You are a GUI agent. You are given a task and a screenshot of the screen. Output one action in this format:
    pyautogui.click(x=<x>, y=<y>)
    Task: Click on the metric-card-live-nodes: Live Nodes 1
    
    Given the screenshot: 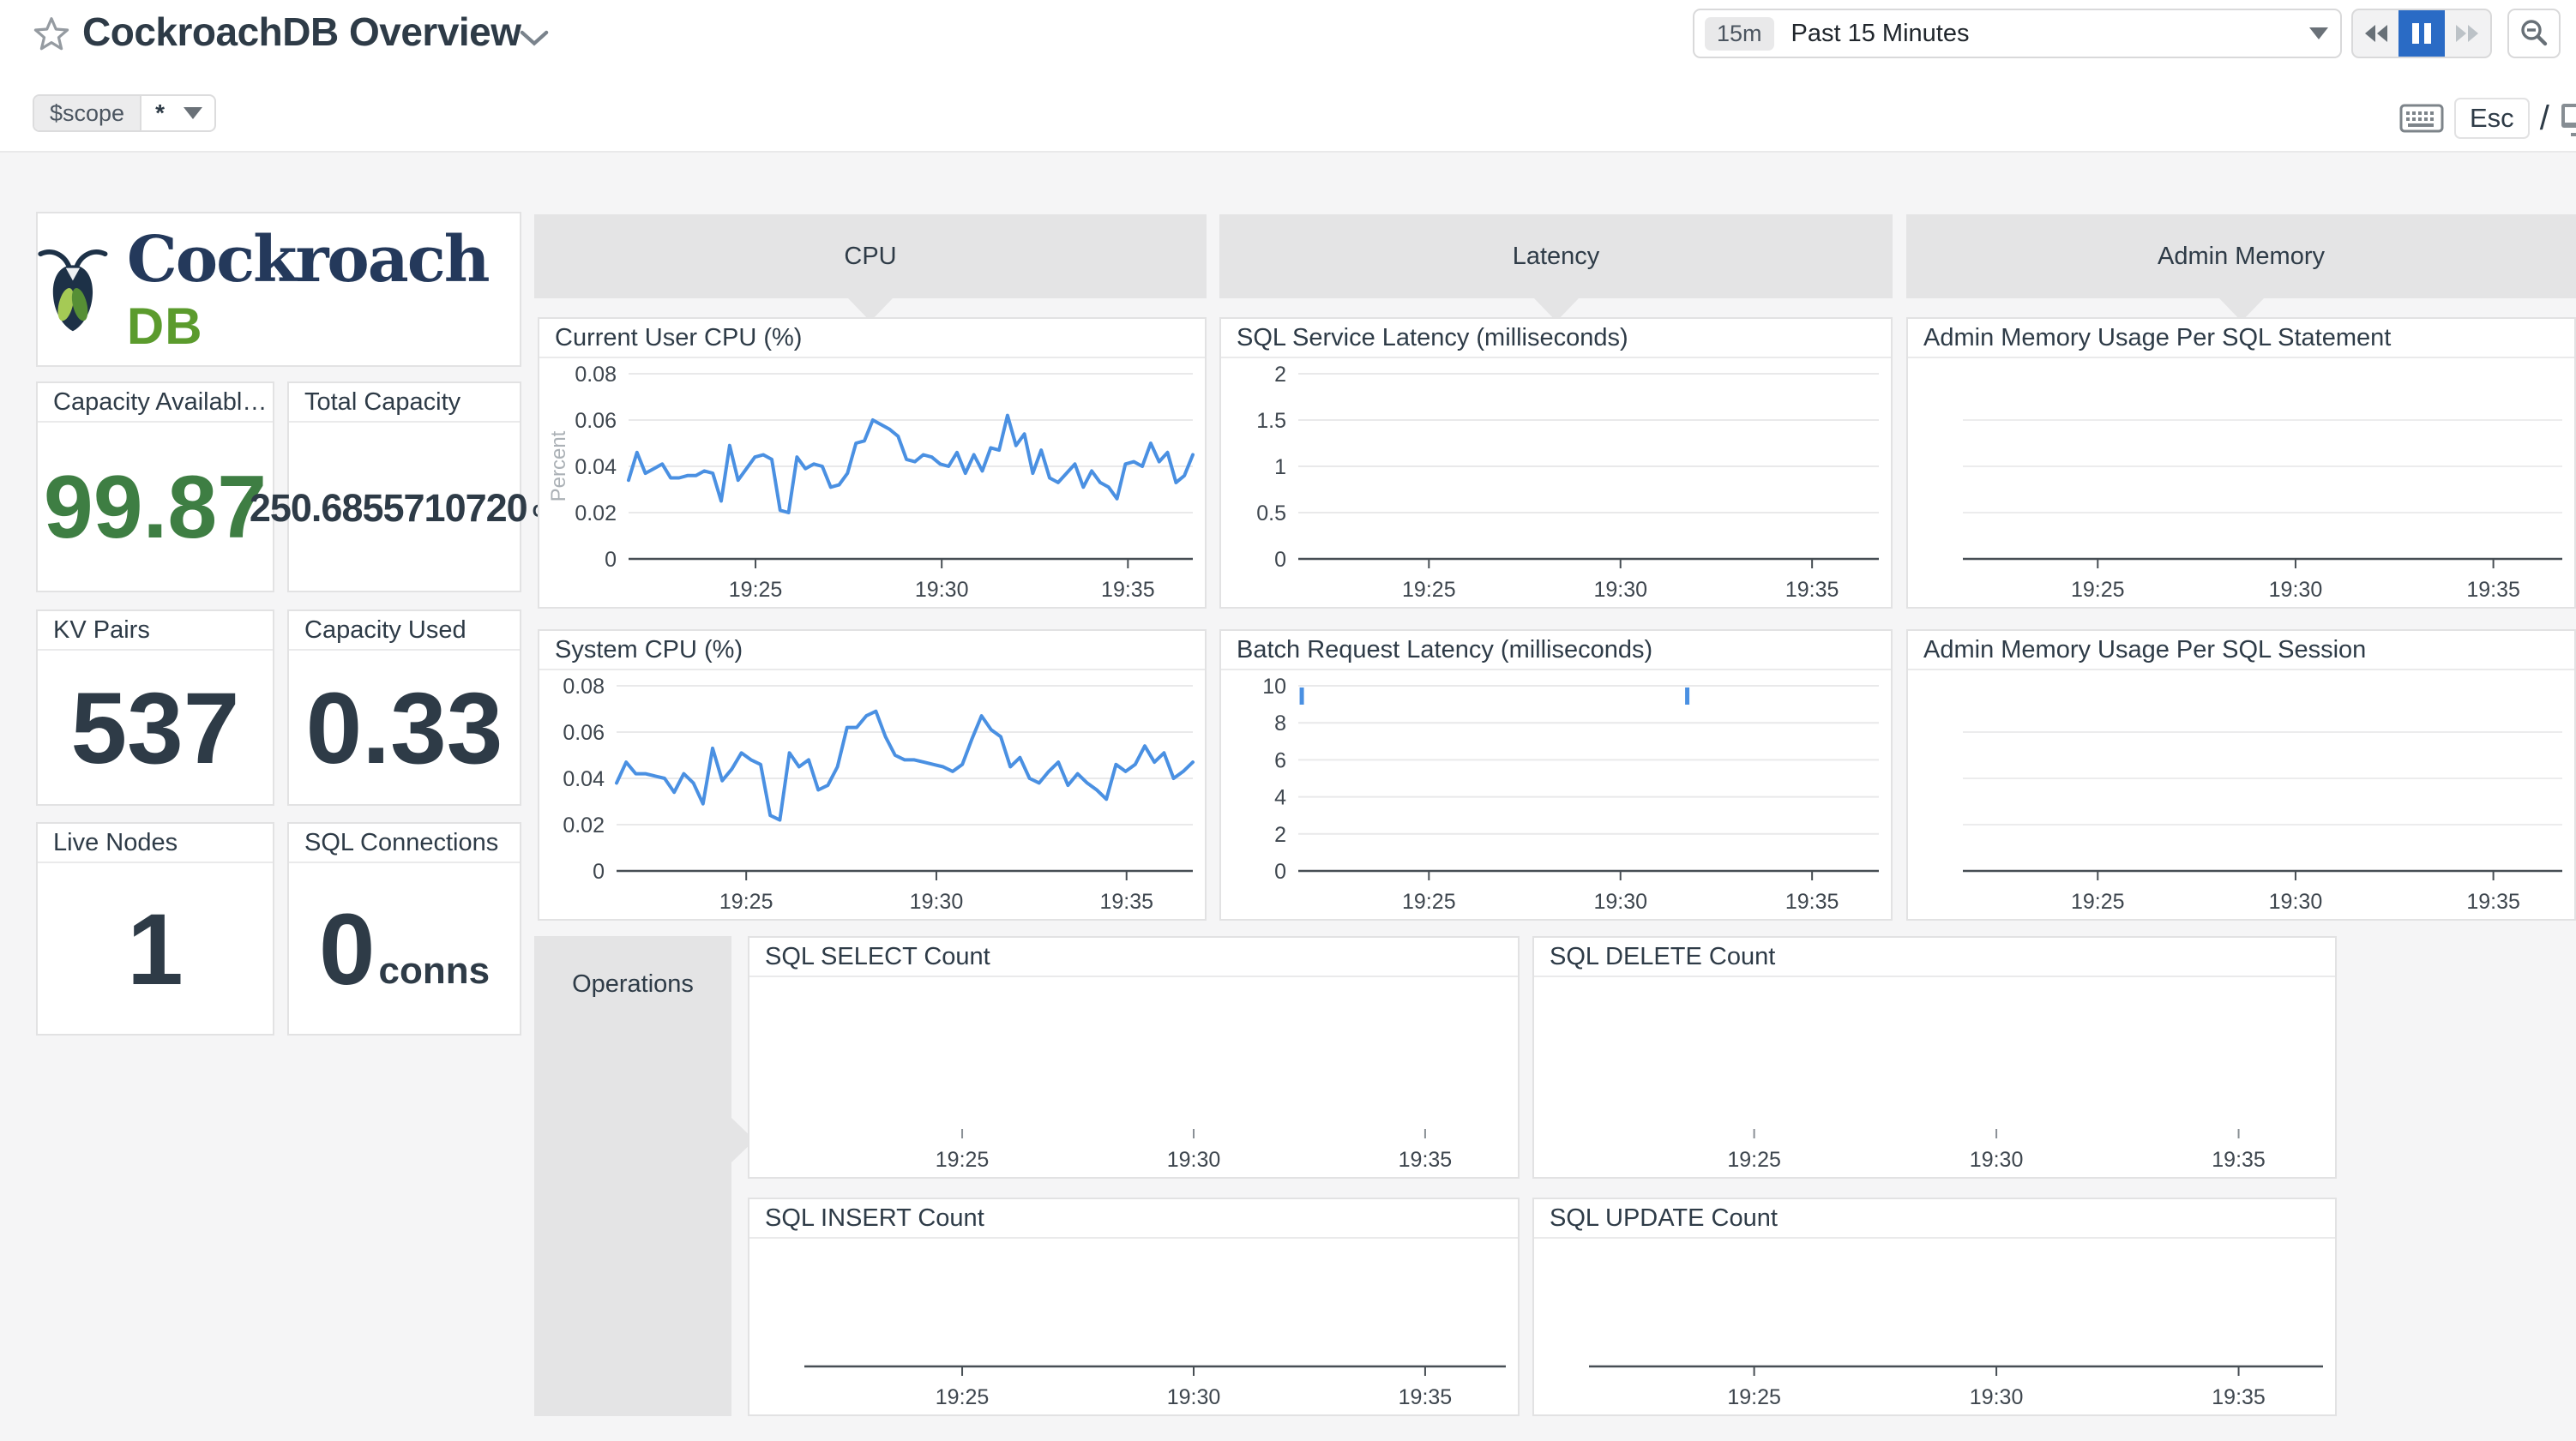 What is the action you would take?
    pyautogui.click(x=155, y=929)
    